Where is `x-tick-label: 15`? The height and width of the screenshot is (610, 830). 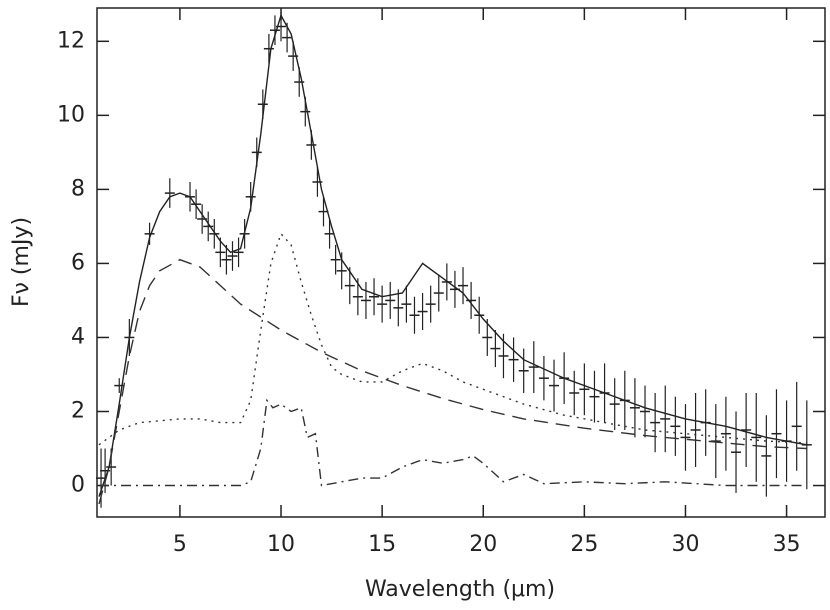
x-tick-label: 15 is located at coordinates (382, 544).